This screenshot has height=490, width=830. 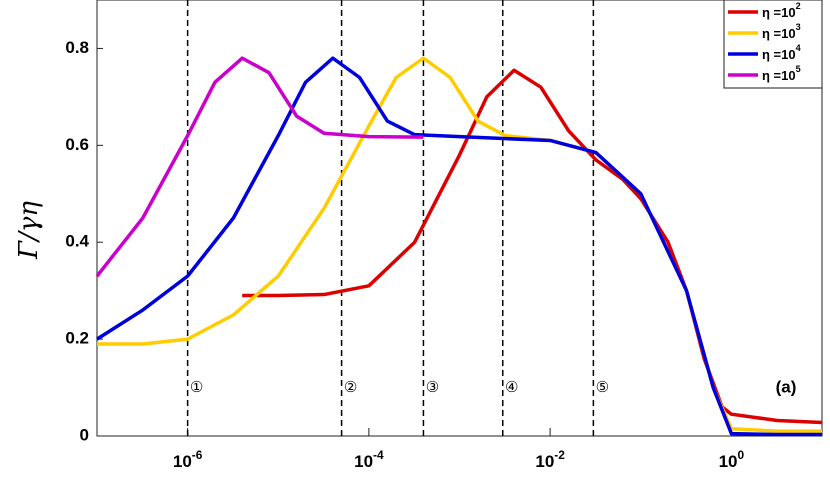 I want to click on x-tick-label: 10⁻⁶, so click(x=188, y=459).